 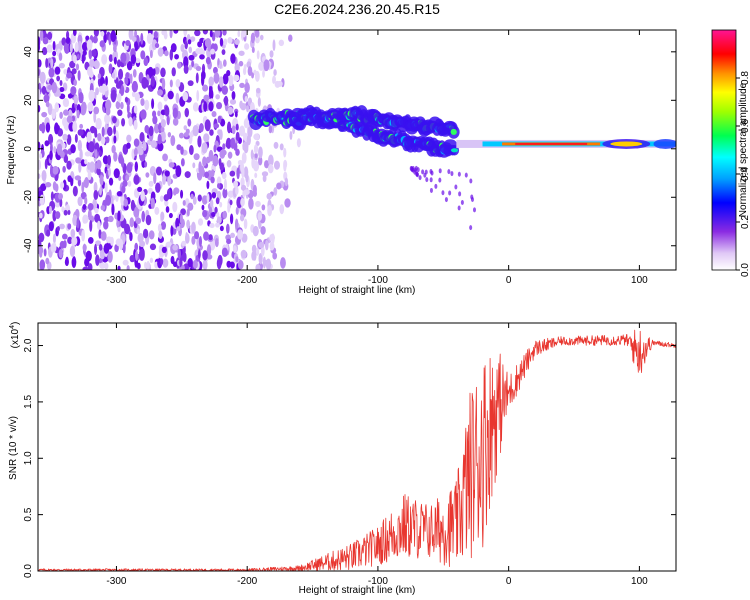 I want to click on colorbar-tick-label: 0.0, so click(x=745, y=270).